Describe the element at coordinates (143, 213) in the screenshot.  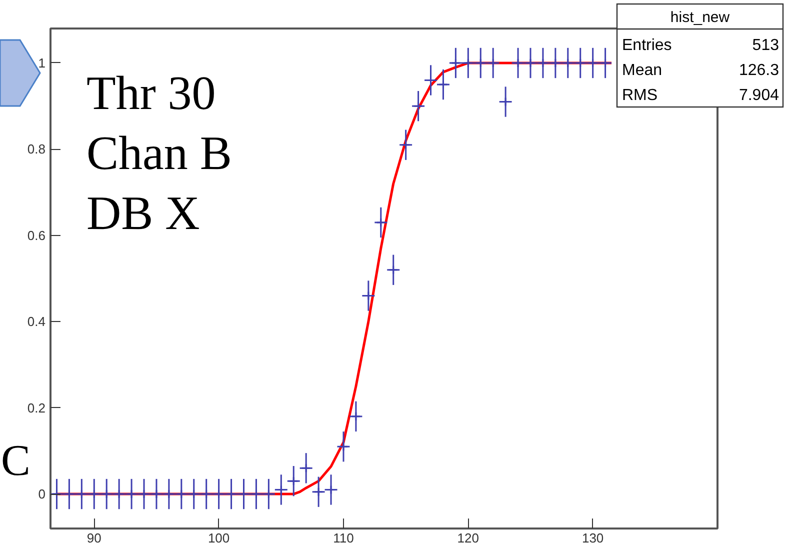
I see `annotation: DB X` at that location.